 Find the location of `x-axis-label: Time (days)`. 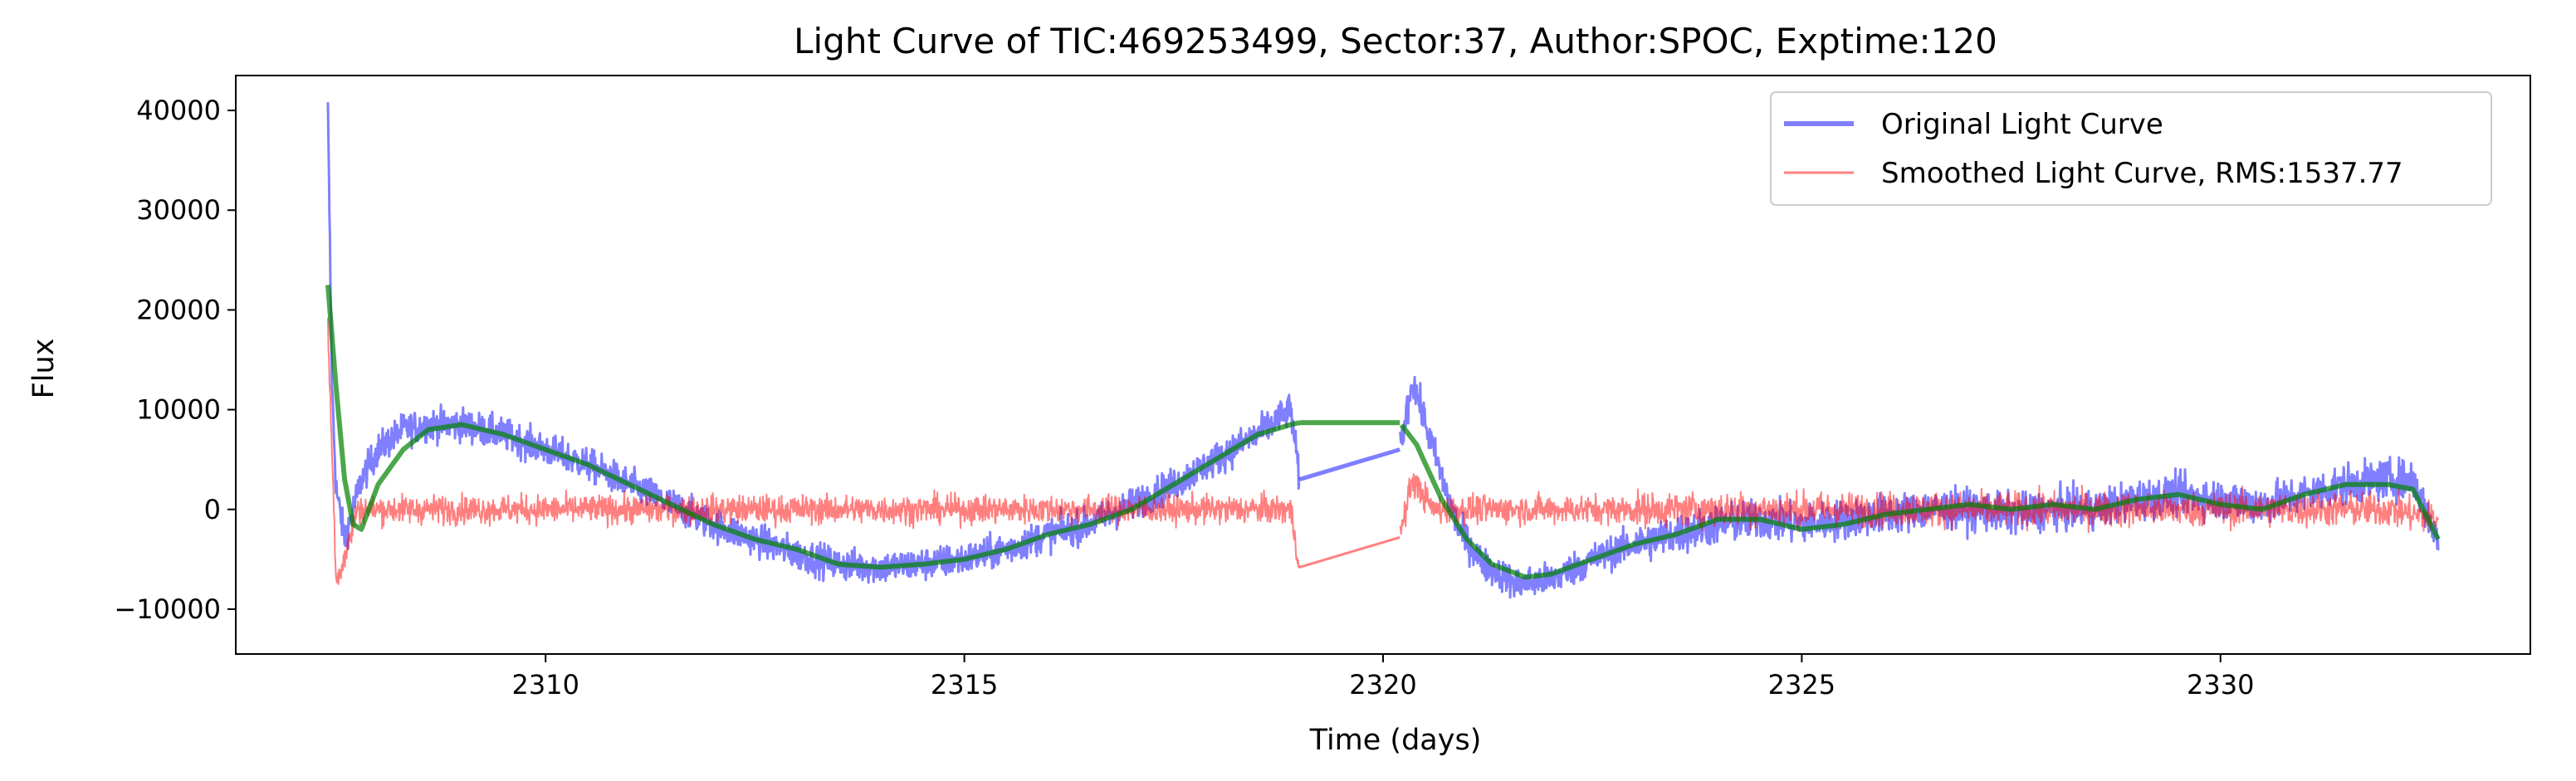

x-axis-label: Time (days) is located at coordinates (1395, 740).